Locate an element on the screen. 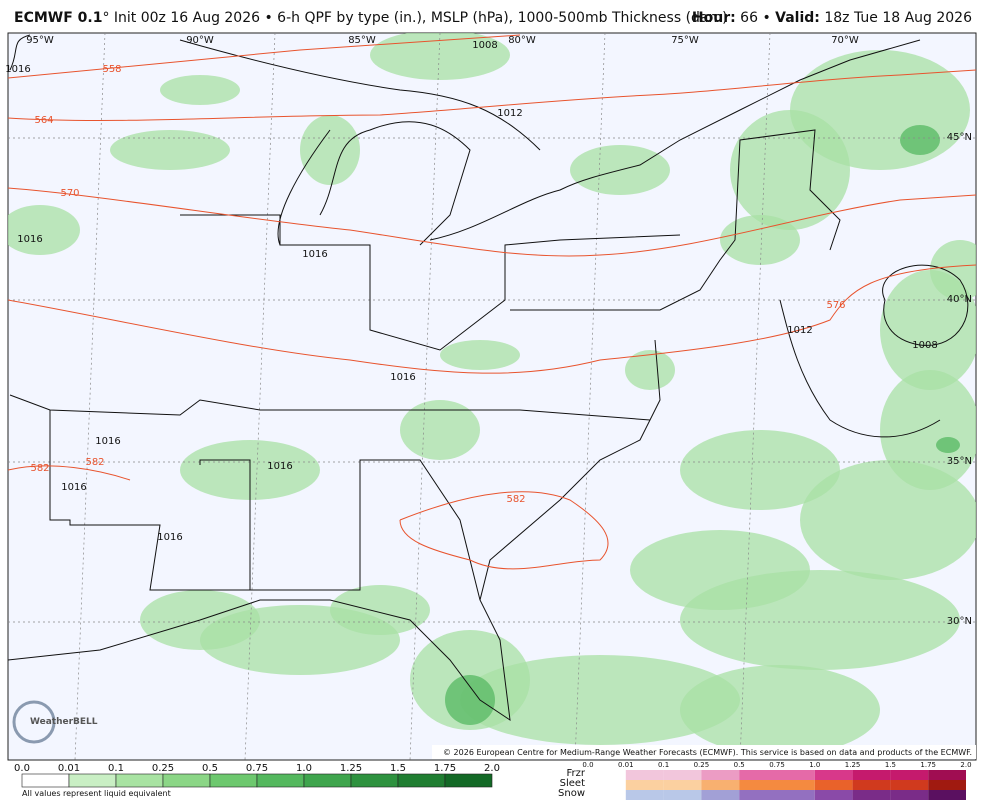 The width and height of the screenshot is (984, 808). type-scale-label: 1.5 is located at coordinates (890, 765).